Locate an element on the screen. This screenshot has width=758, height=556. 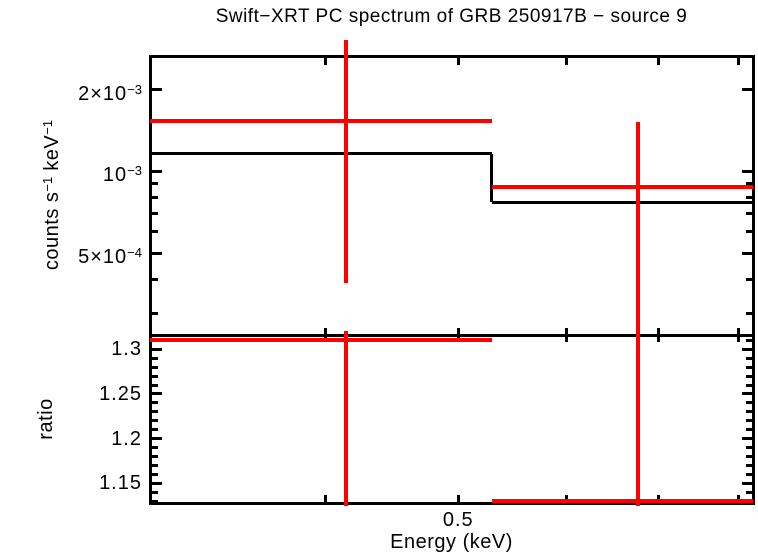
y-tick-label-exponent: −4 is located at coordinates (134, 253).